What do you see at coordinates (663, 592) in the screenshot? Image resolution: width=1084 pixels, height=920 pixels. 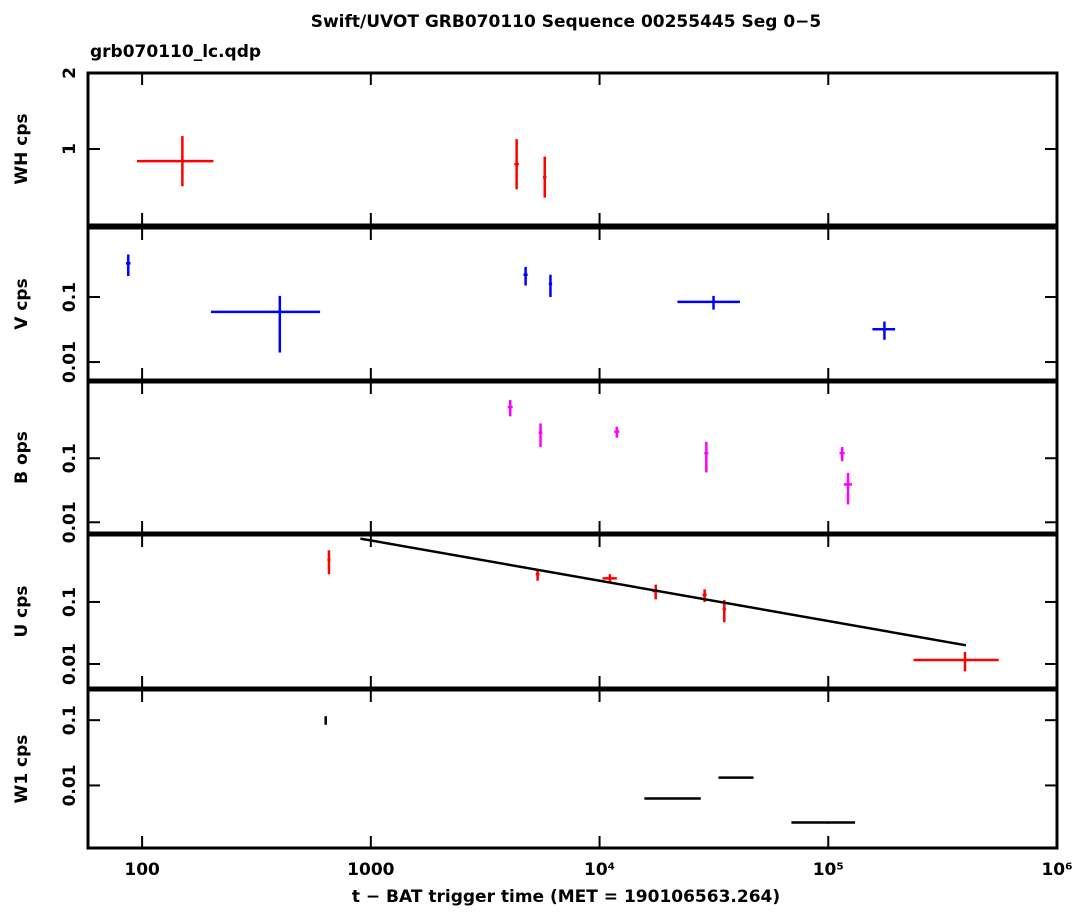 I see `model-line` at bounding box center [663, 592].